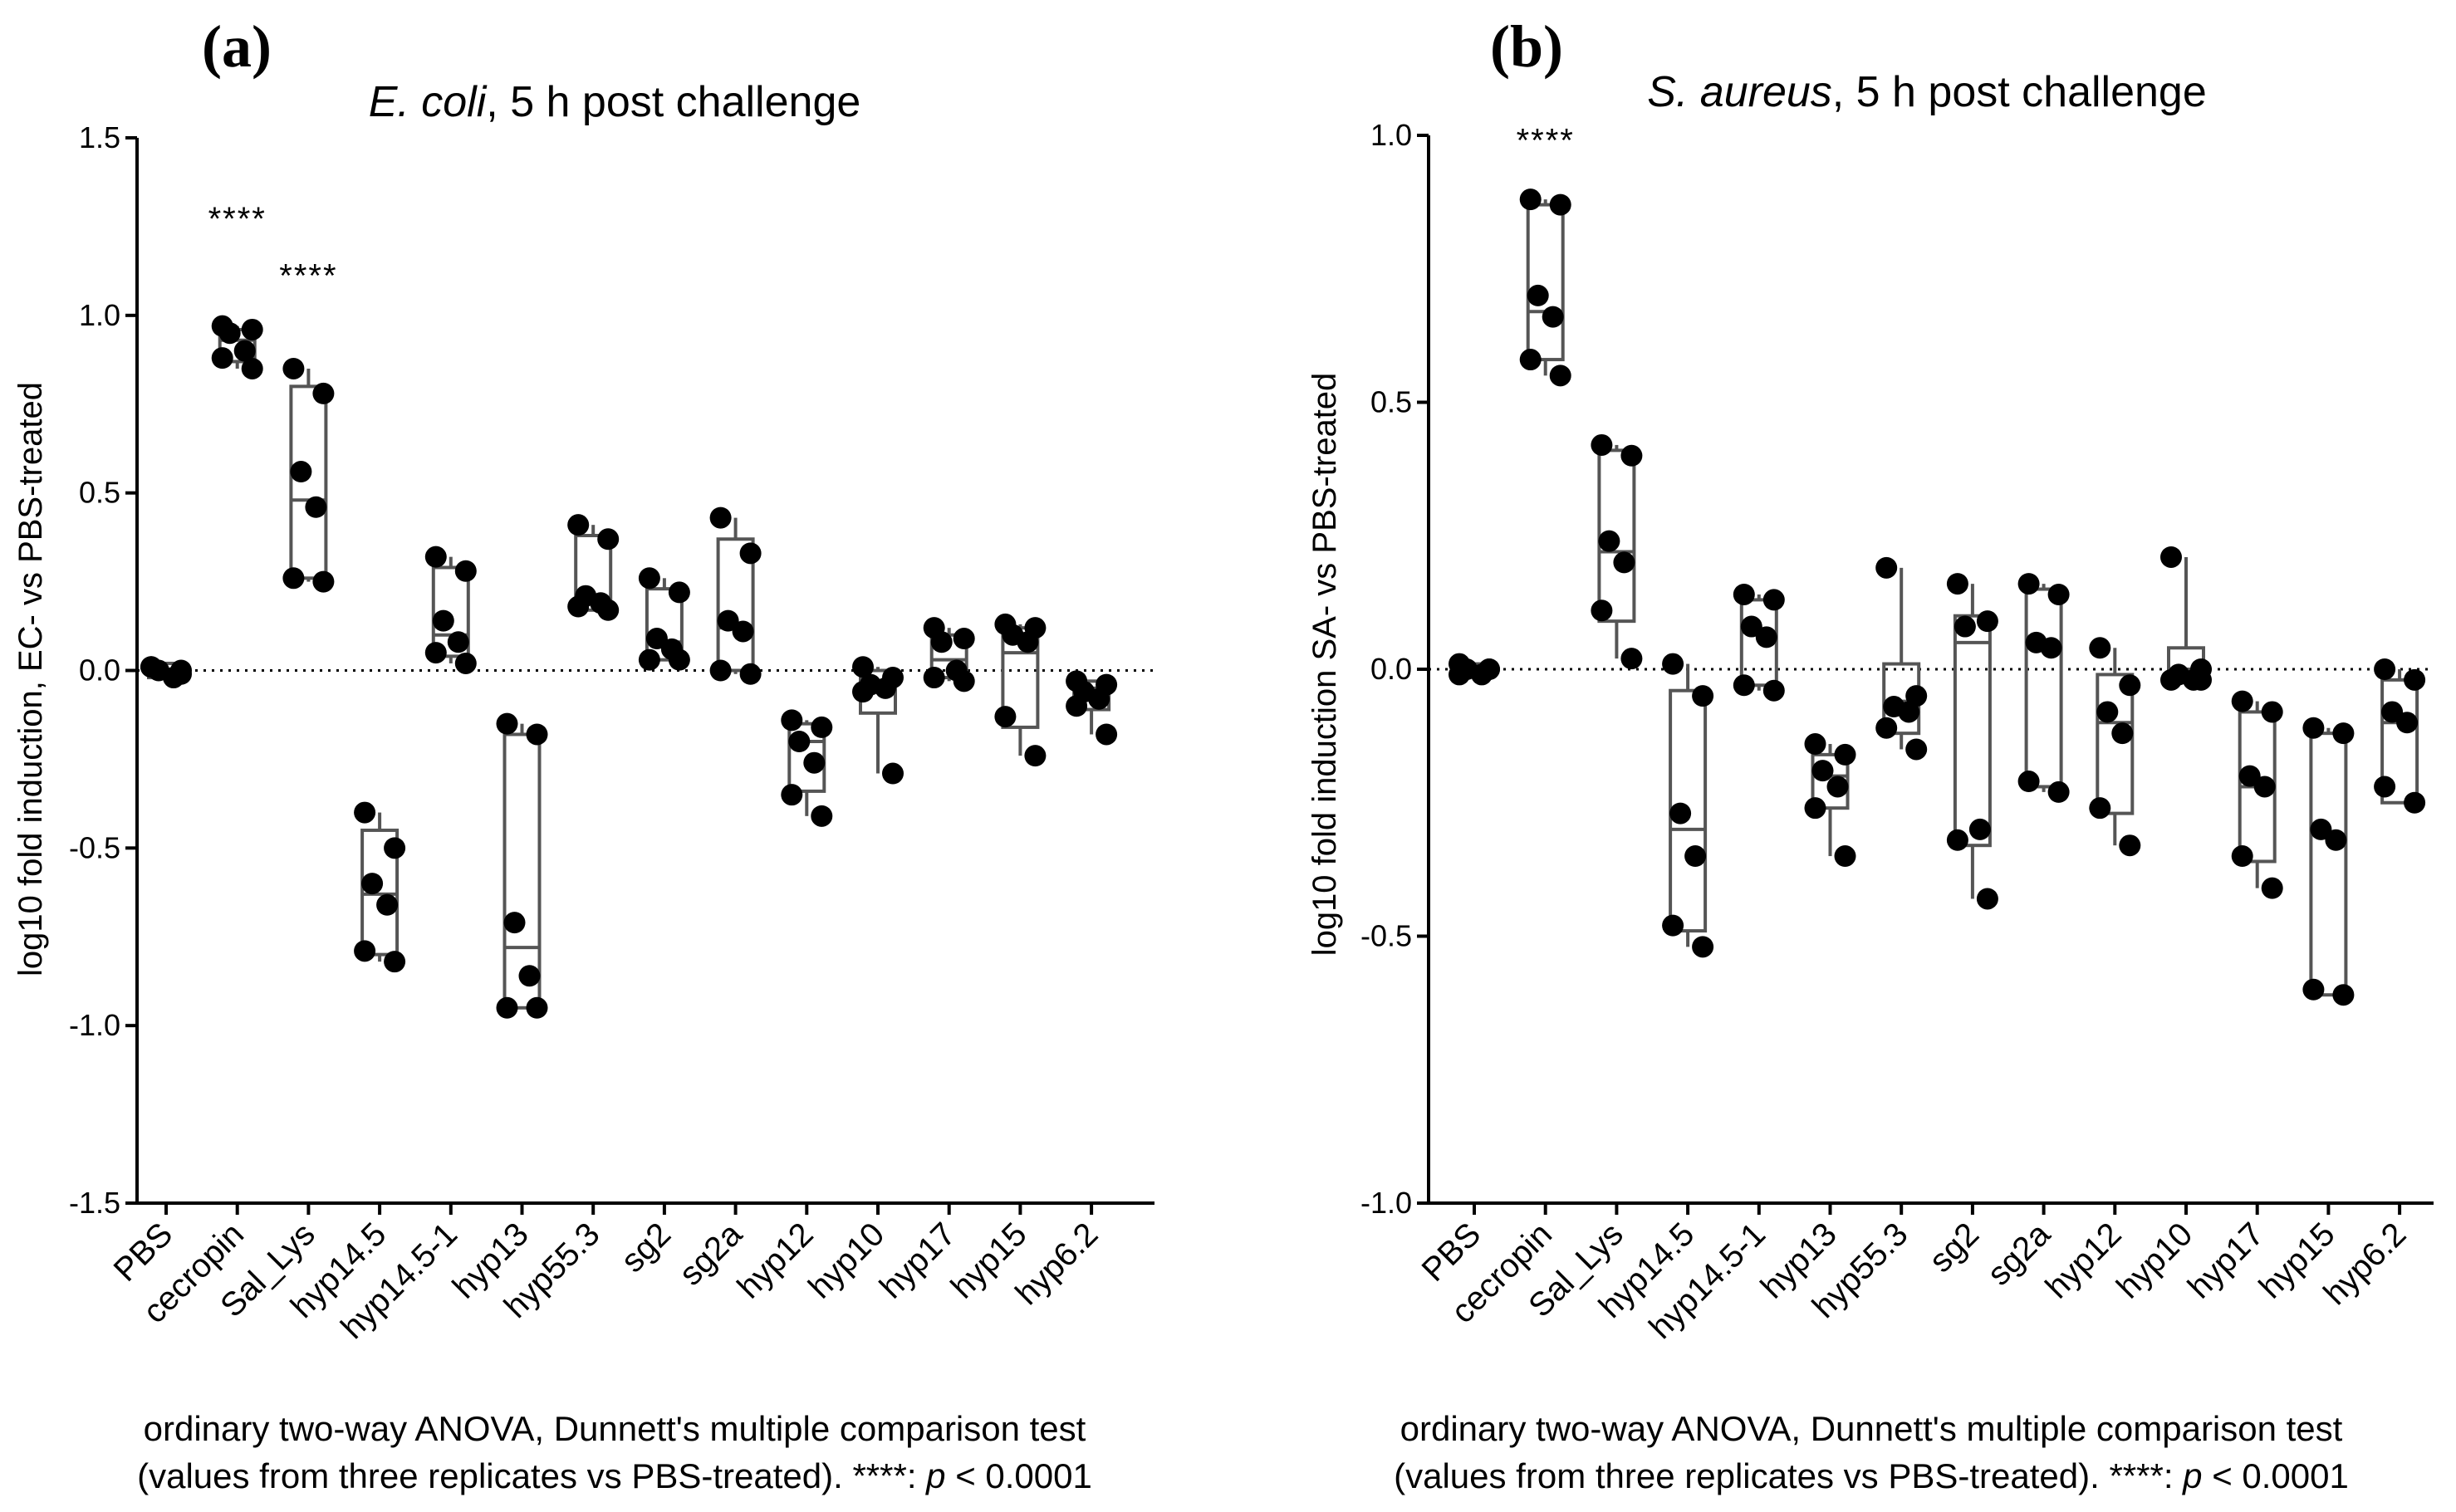  I want to click on panel-a-footnote-suffix: < 0.0001, so click(1019, 1475).